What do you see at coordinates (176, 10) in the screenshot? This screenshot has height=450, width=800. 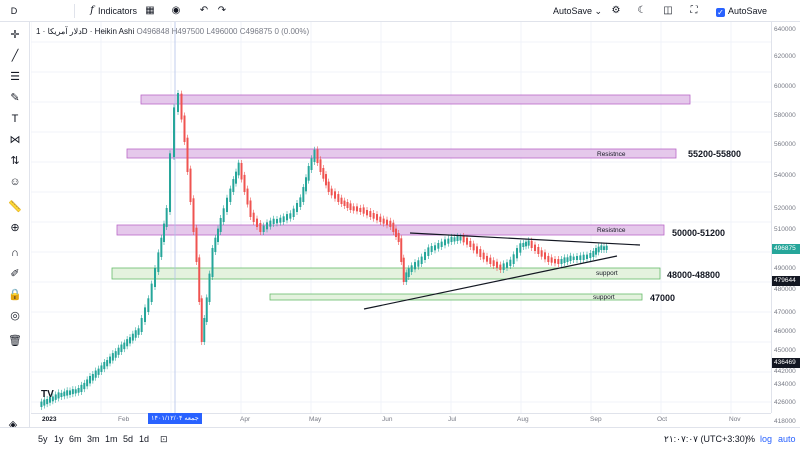 I see `eye-icon: ◉` at bounding box center [176, 10].